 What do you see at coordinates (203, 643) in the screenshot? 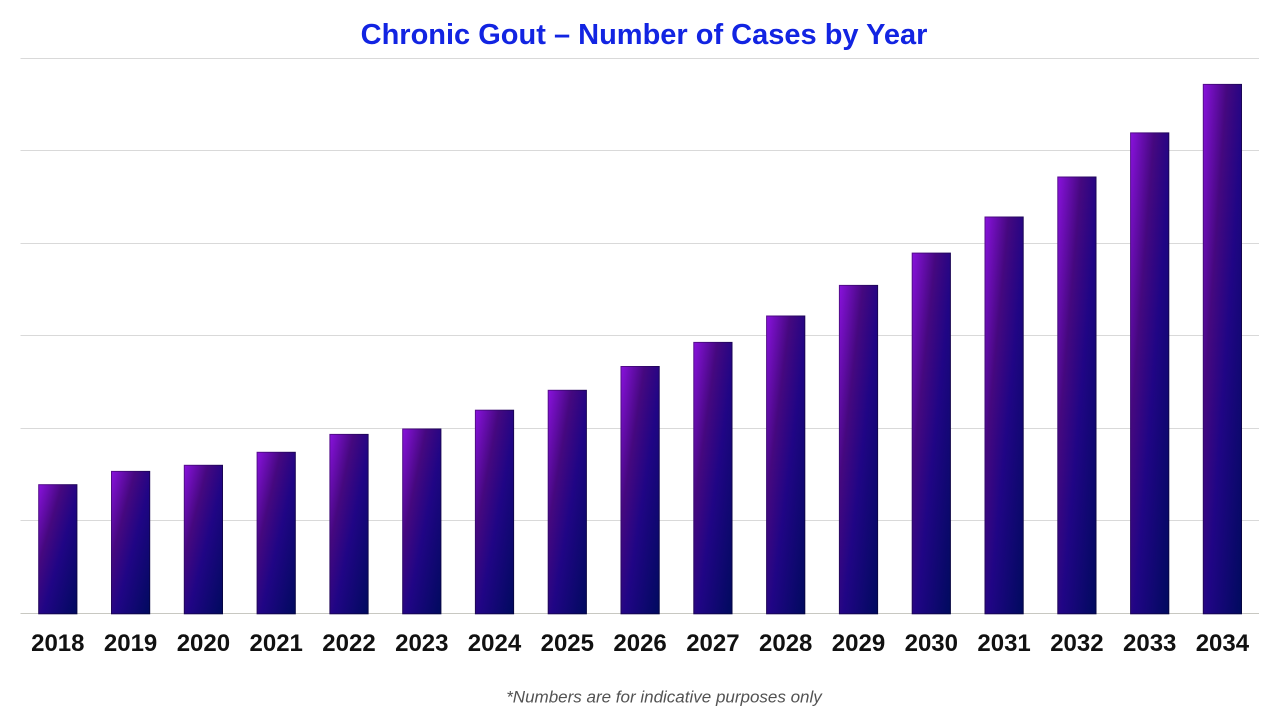
I see `svg-text: 2020` at bounding box center [203, 643].